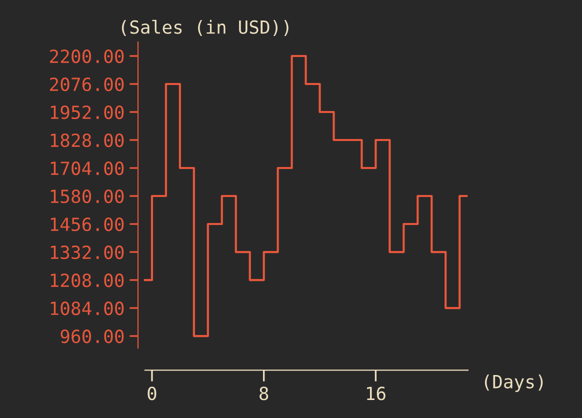  Describe the element at coordinates (264, 393) in the screenshot. I see `x-tick-label: 8` at that location.